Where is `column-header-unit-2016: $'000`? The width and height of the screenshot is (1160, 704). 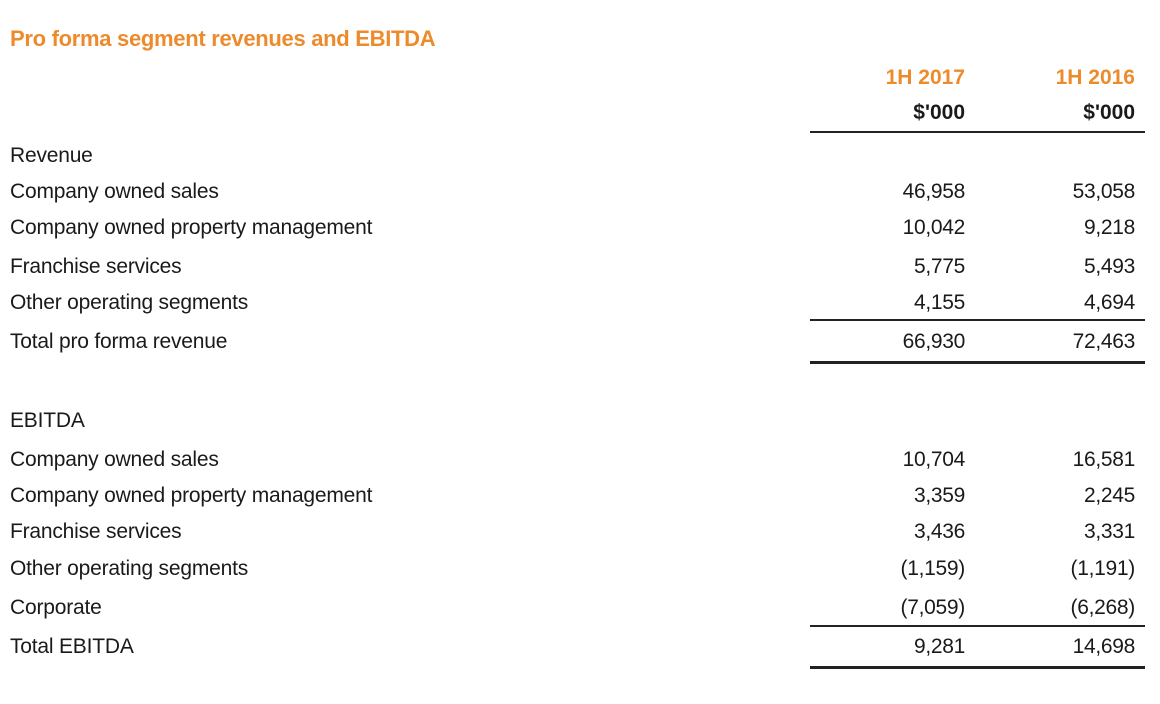
column-header-unit-2016: $'000 is located at coordinates (1109, 112).